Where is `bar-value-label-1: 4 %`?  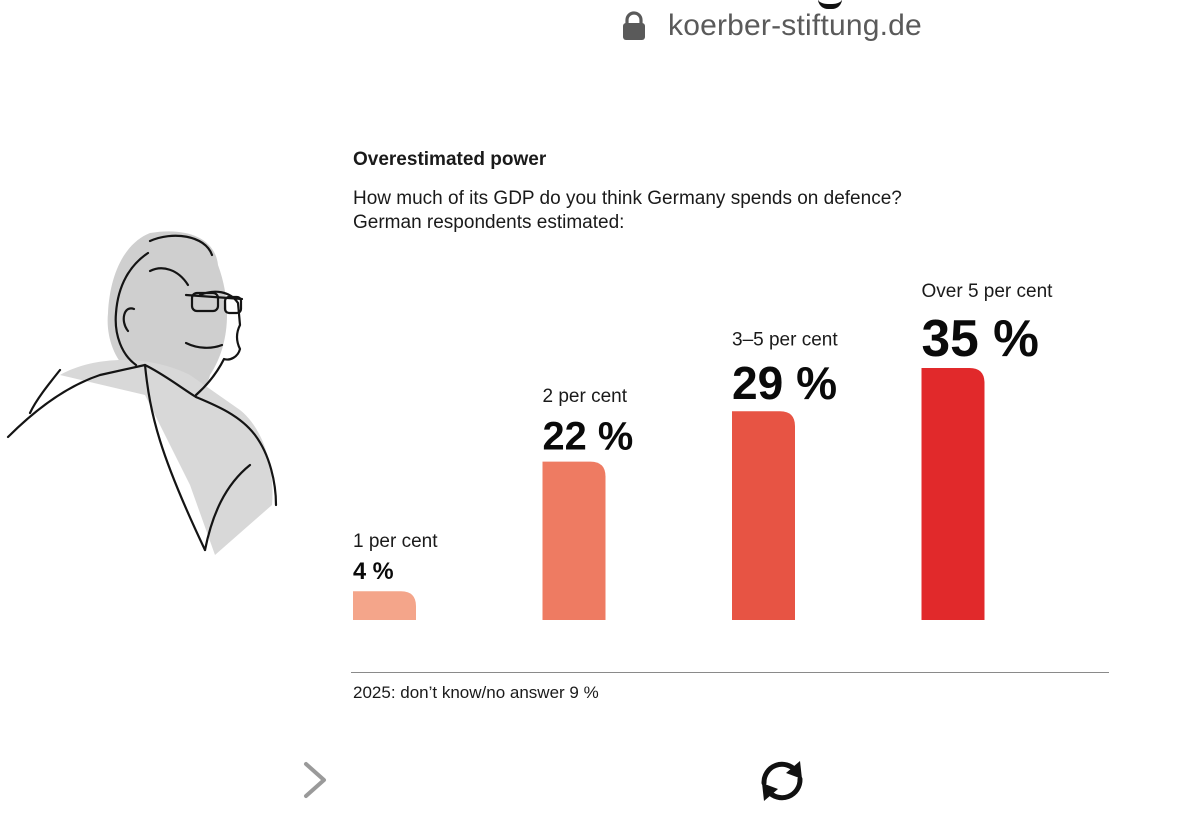
bar-value-label-1: 4 % is located at coordinates (373, 572).